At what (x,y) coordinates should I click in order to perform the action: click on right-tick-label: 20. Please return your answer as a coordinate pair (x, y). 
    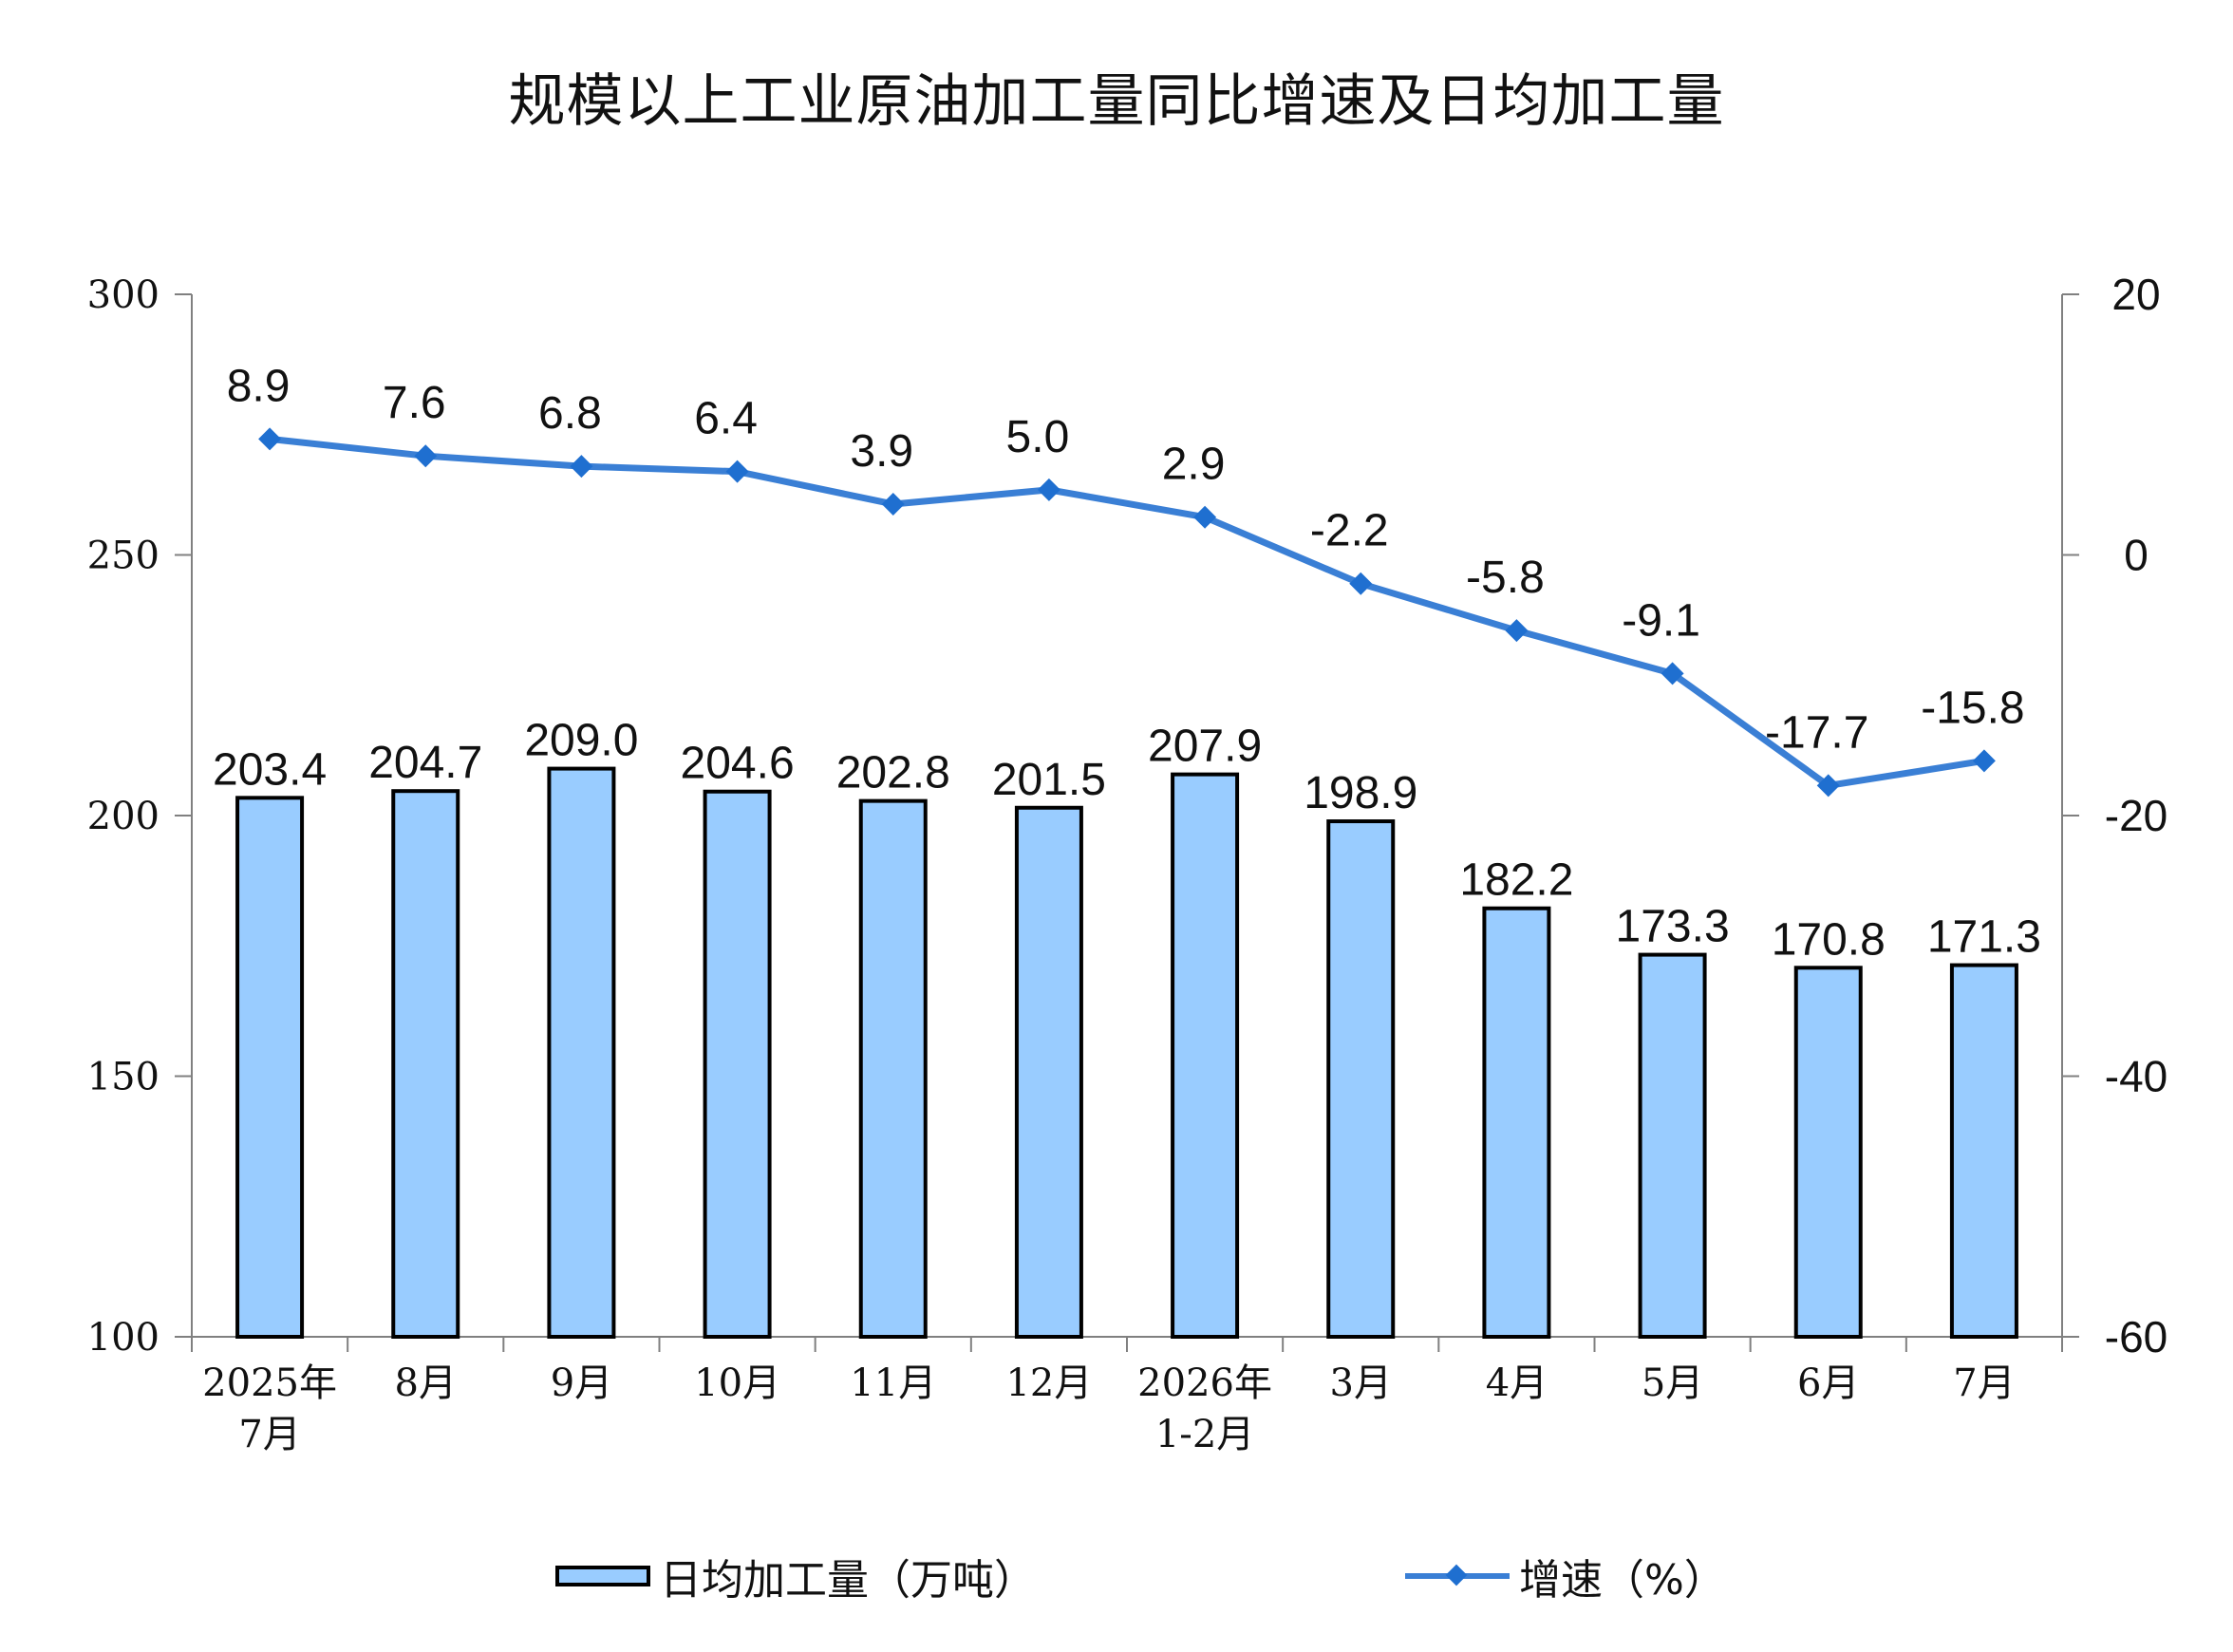
    Looking at the image, I should click on (2135, 294).